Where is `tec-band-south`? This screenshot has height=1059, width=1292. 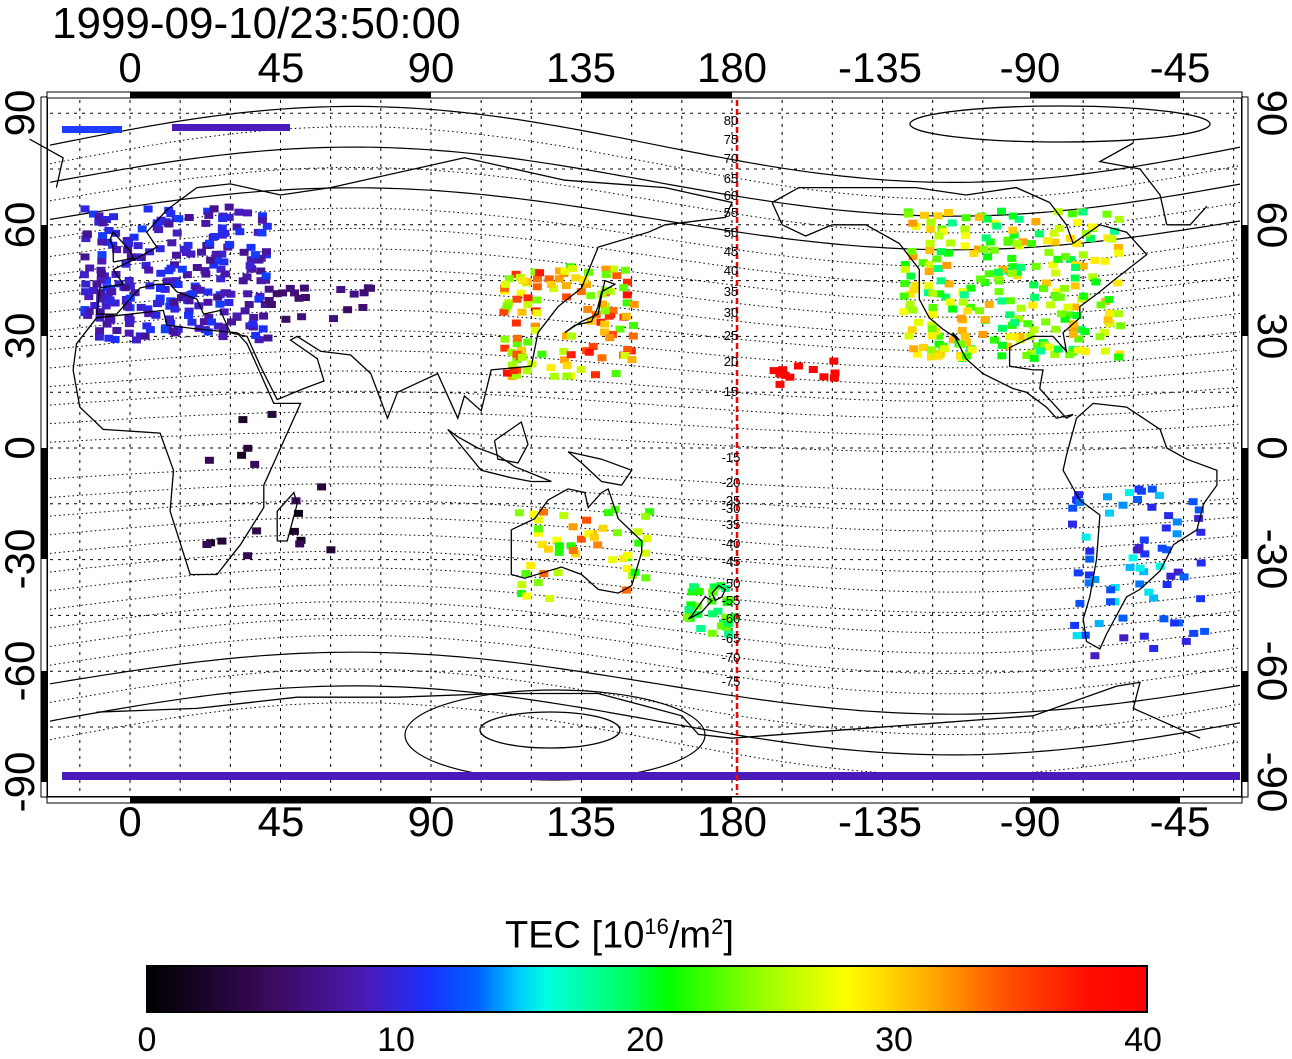
tec-band-south is located at coordinates (651, 776).